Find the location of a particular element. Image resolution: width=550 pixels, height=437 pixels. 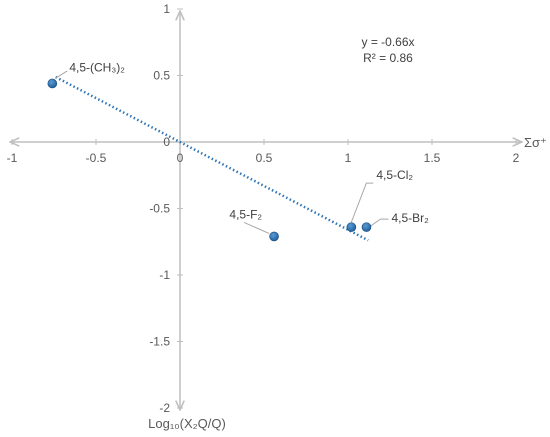

x-tick-label: 1.5 is located at coordinates (432, 158).